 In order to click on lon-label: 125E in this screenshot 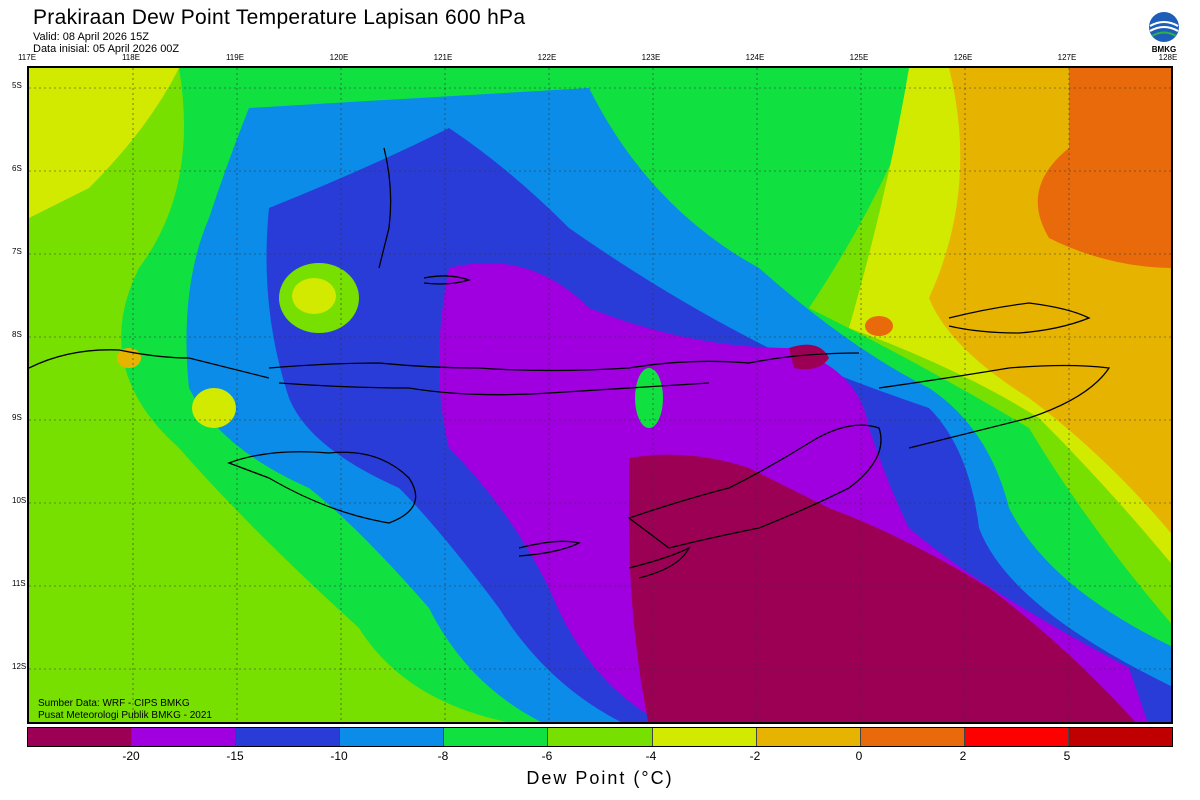, I will do `click(859, 57)`.